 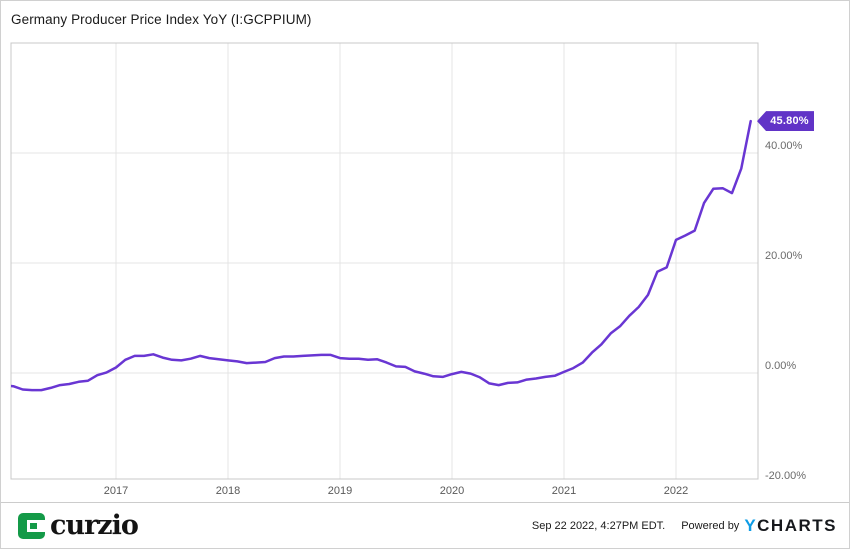 I want to click on x-tick-label: 2021, so click(x=564, y=491).